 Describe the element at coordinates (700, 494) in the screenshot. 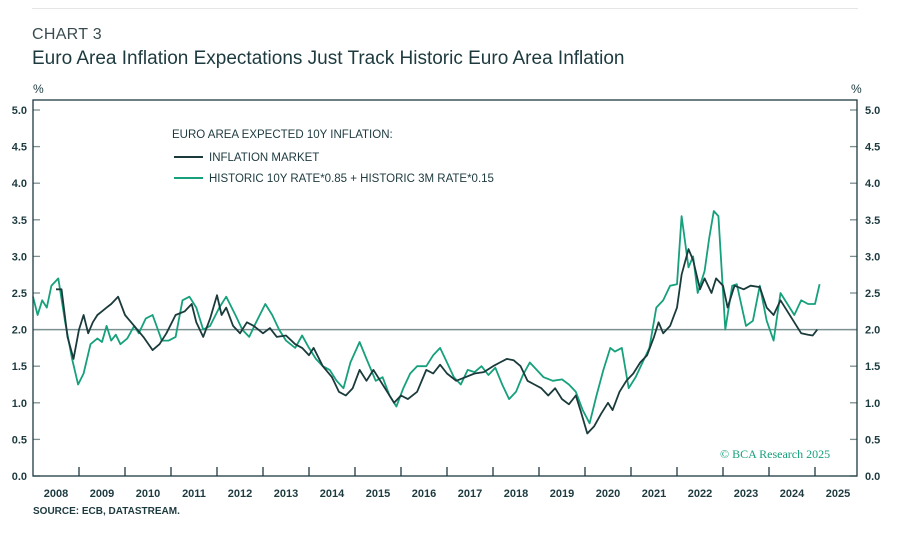

I see `x-tick-label: 2022` at that location.